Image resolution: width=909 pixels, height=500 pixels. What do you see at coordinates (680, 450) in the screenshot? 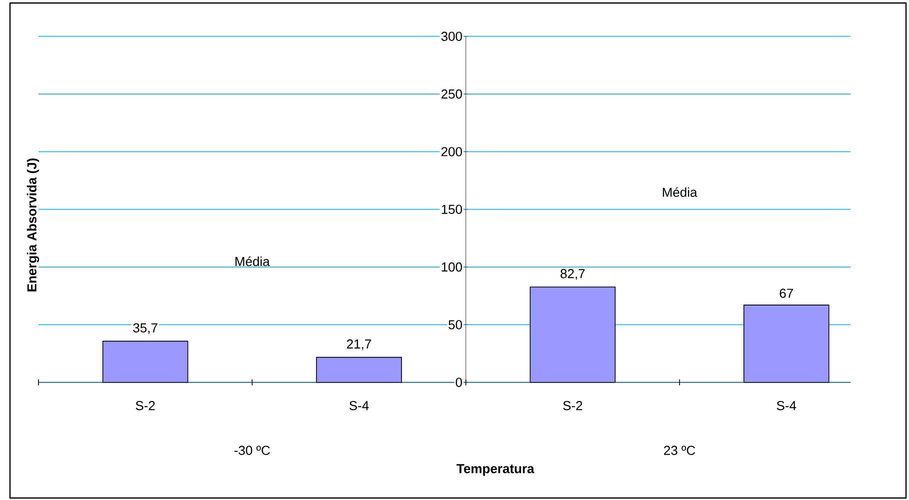
I see `text: 23 ºC` at bounding box center [680, 450].